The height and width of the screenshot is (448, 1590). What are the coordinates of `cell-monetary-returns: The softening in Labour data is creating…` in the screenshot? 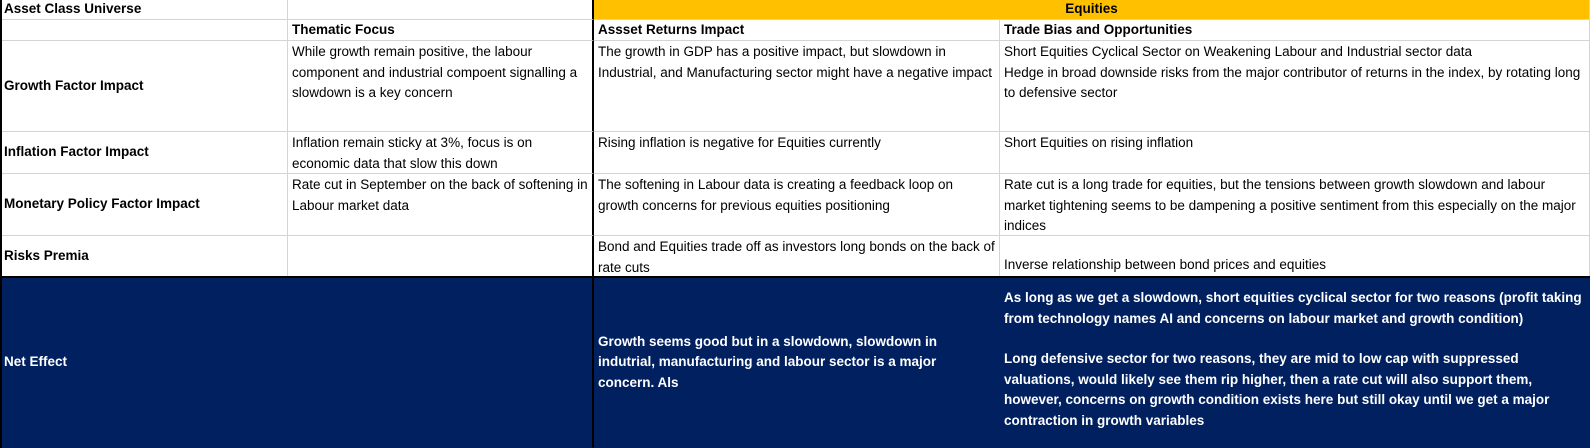 It's located at (797, 205).